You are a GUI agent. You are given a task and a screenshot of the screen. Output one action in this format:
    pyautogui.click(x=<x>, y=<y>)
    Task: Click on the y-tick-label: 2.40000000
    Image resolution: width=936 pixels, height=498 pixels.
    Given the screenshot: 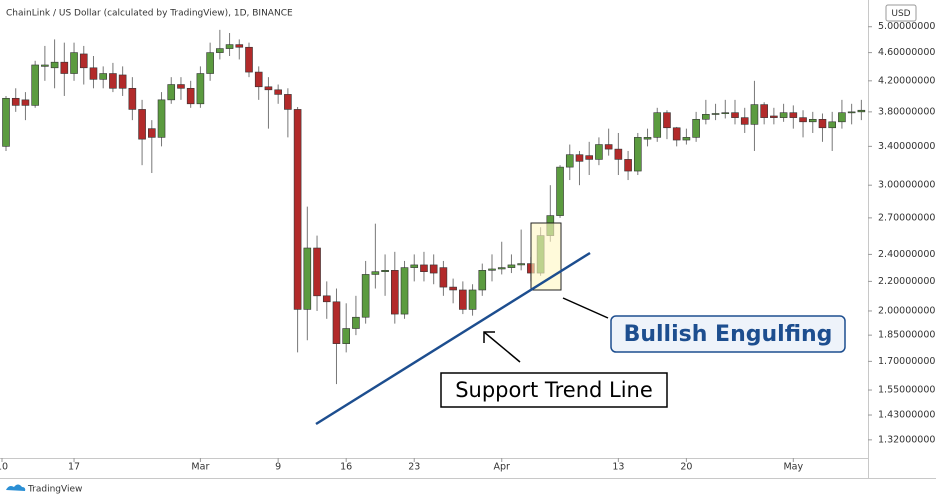 What is the action you would take?
    pyautogui.click(x=906, y=254)
    